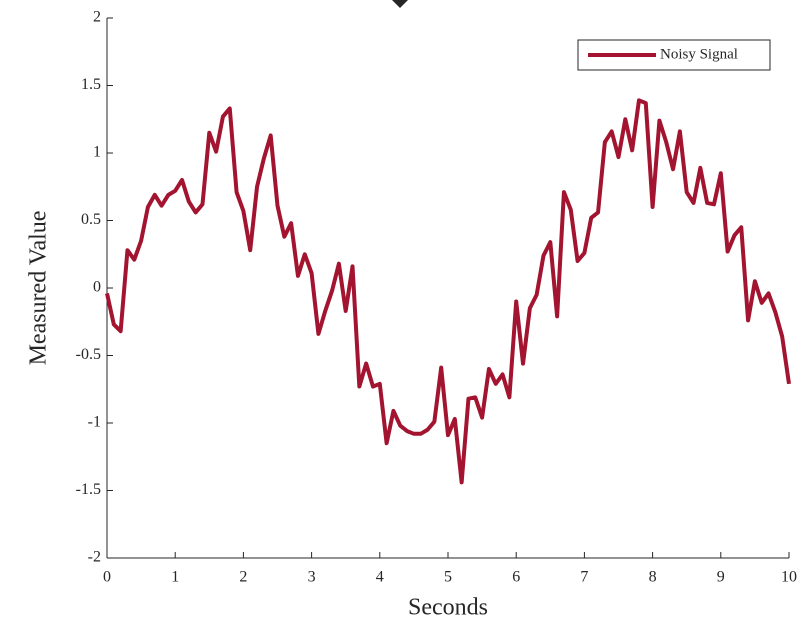 This screenshot has height=633, width=803. I want to click on y-tick-label: -2, so click(94, 557).